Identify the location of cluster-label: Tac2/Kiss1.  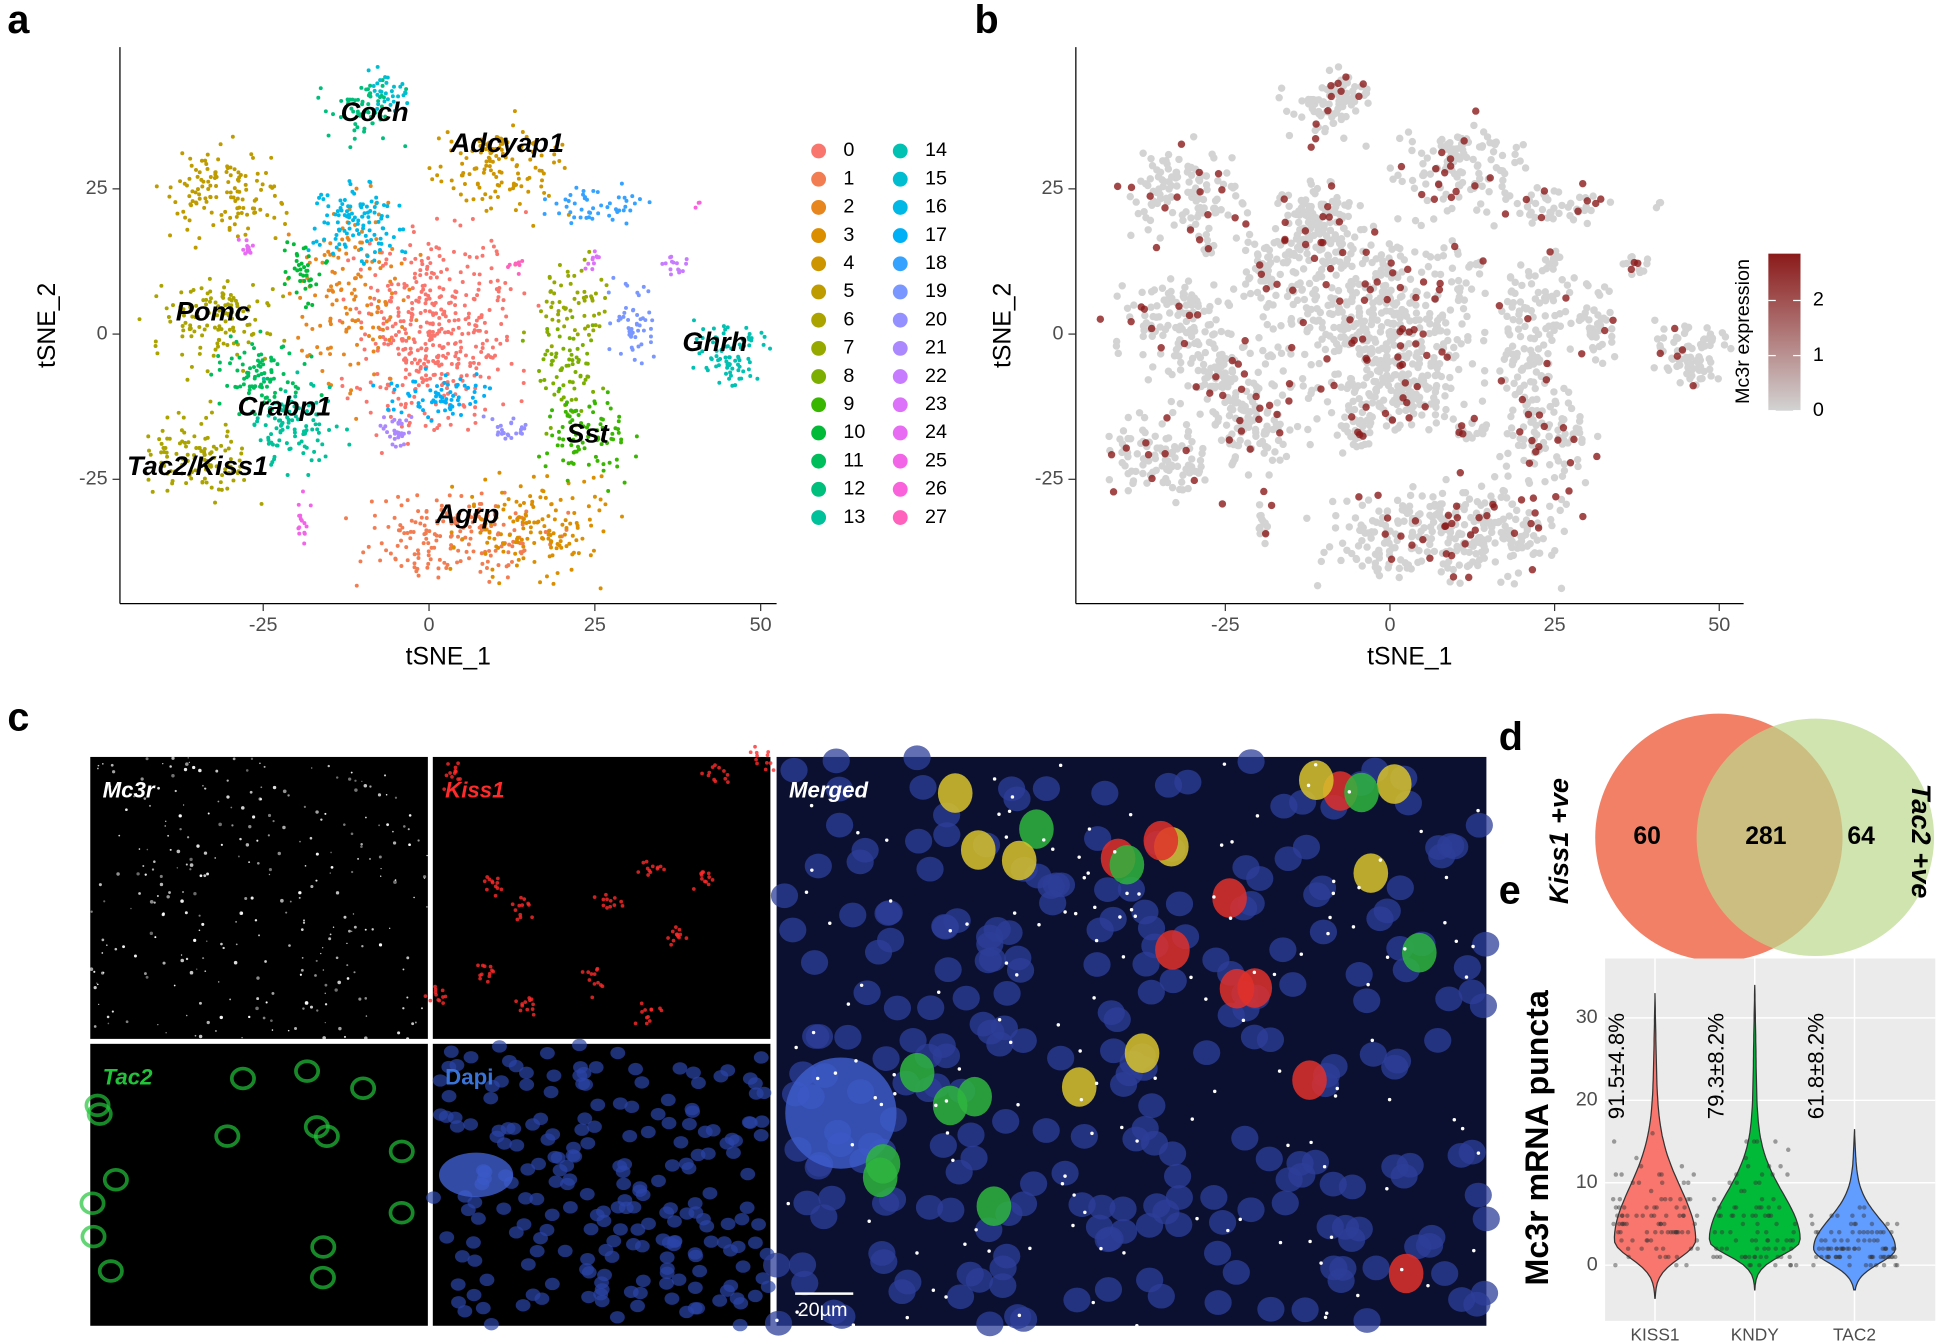
(197, 465).